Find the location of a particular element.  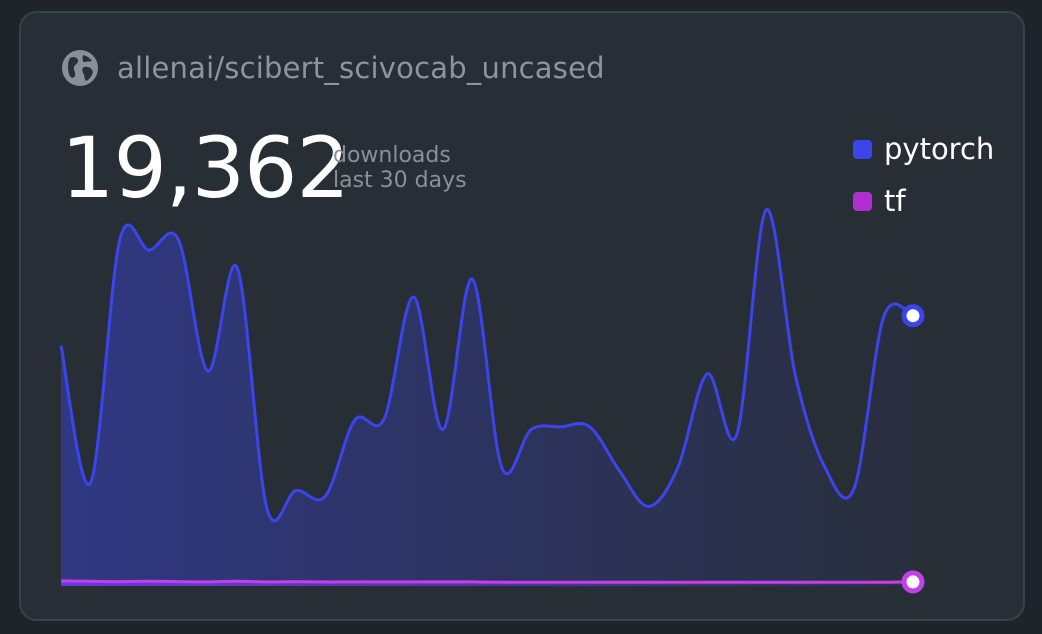

legend-swatch-pytorch is located at coordinates (862, 149).